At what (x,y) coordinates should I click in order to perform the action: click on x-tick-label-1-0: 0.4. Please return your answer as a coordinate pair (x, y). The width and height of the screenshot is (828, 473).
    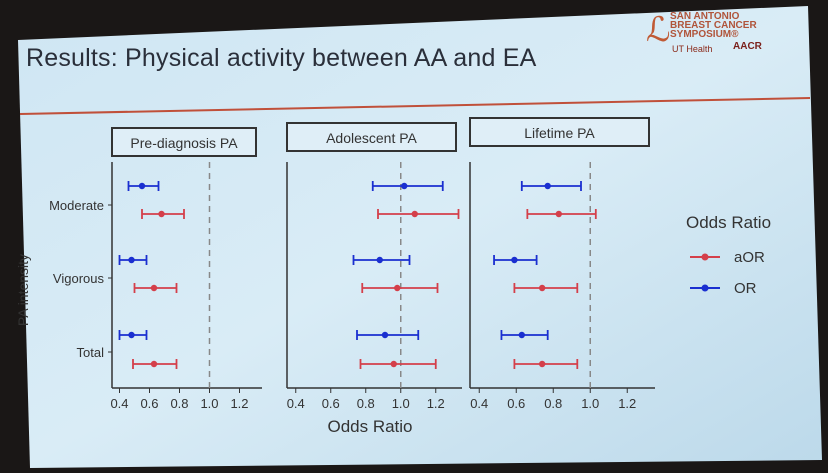
    Looking at the image, I should click on (296, 403).